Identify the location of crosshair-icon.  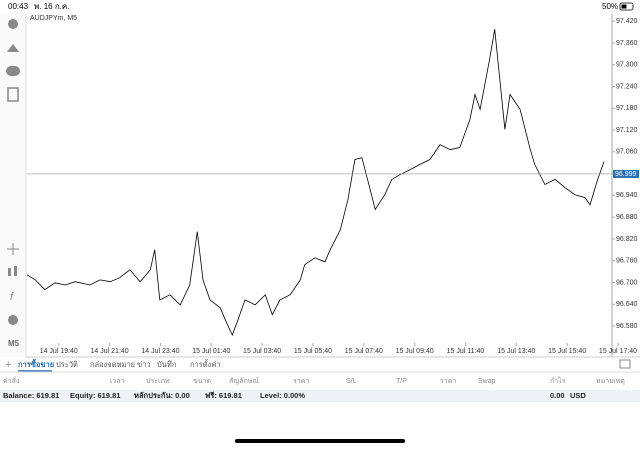
(13, 249).